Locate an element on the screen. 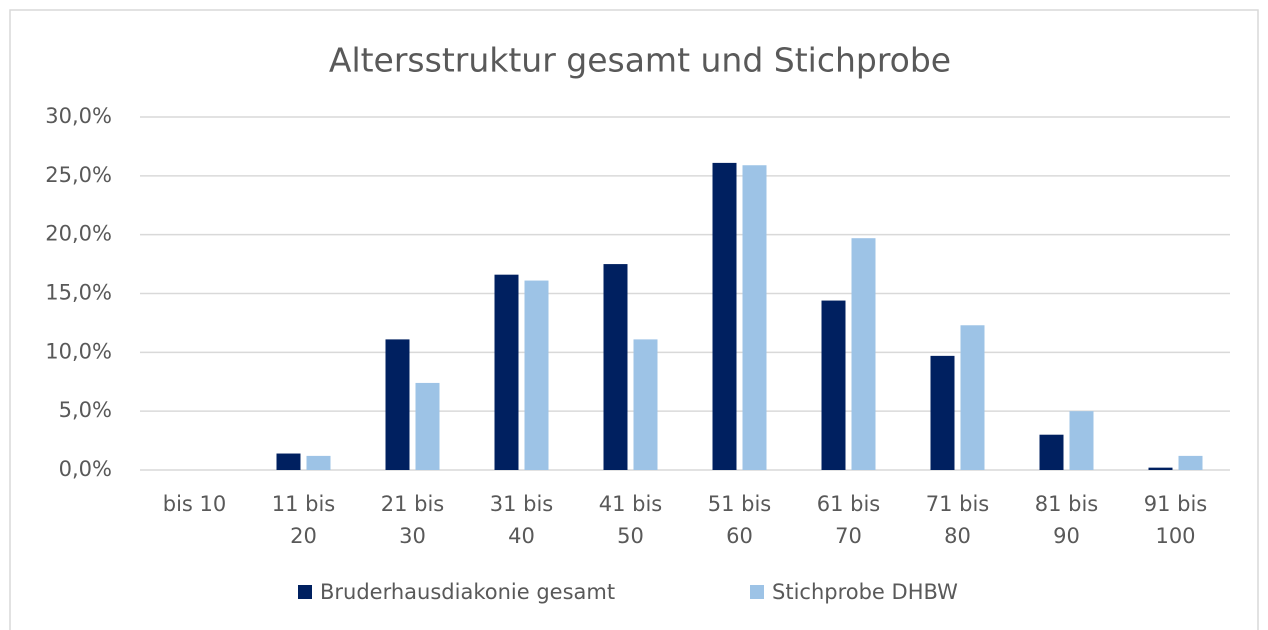 This screenshot has height=630, width=1268. y-tick-label: 25,0% is located at coordinates (78, 175).